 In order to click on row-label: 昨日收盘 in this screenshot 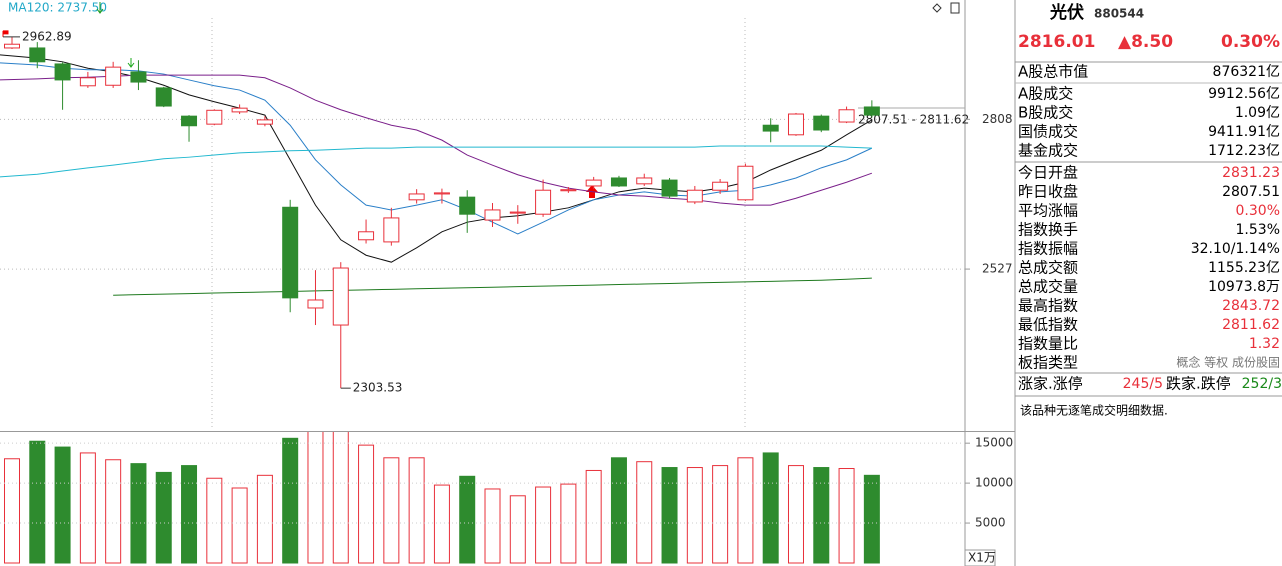, I will do `click(1048, 192)`.